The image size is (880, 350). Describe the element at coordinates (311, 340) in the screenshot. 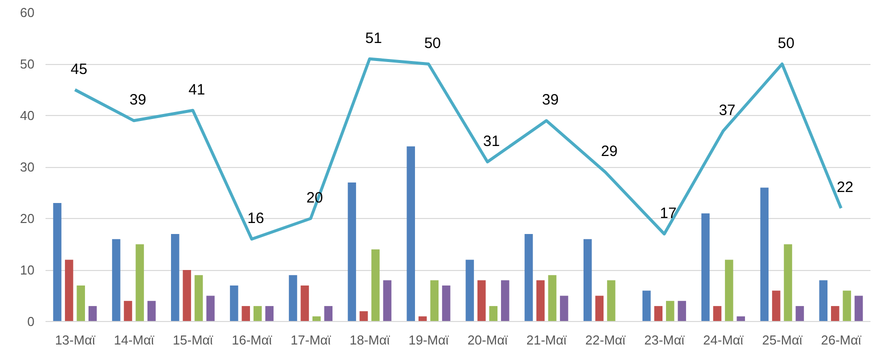

I see `x-tick-label: 17-Μαϊ` at that location.